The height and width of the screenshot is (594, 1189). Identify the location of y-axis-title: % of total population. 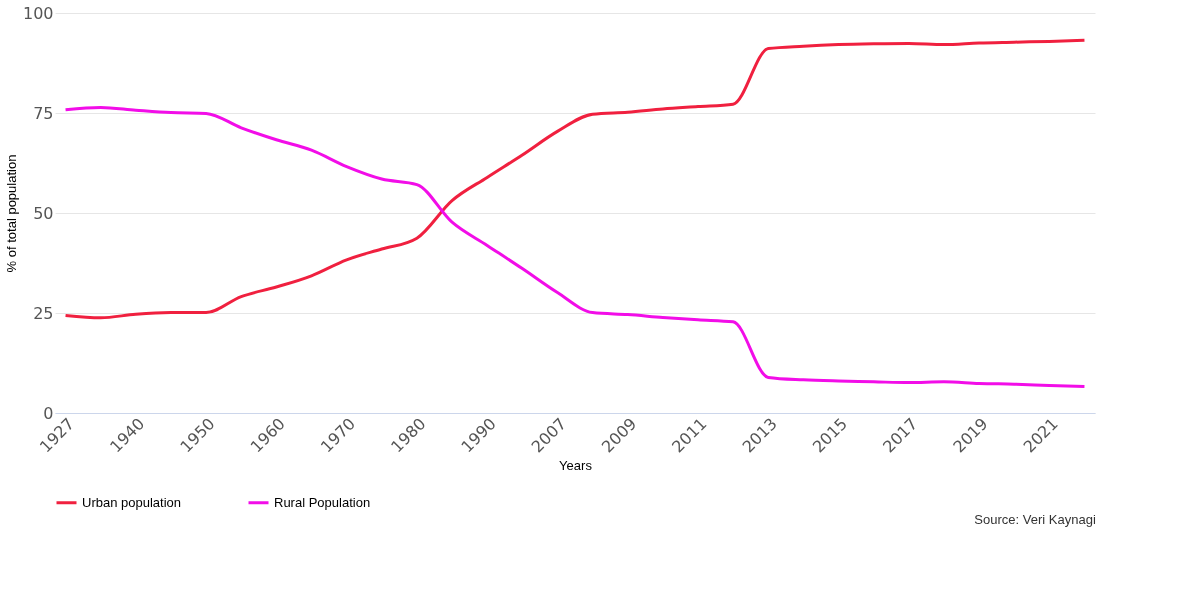
(11, 213).